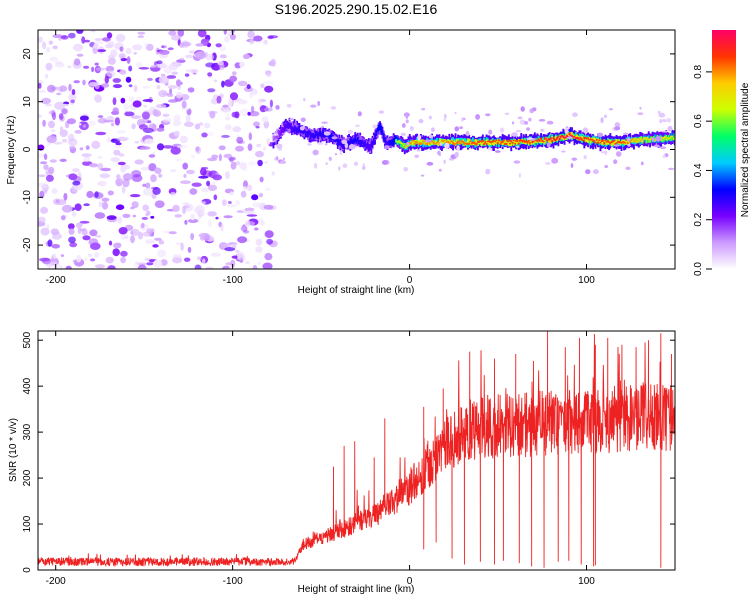 The width and height of the screenshot is (750, 600). What do you see at coordinates (698, 269) in the screenshot?
I see `colorbar-tick-label: 0.0` at bounding box center [698, 269].